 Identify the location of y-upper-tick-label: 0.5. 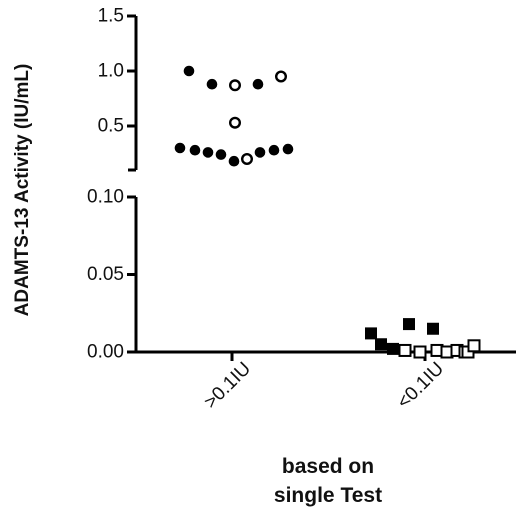
(111, 126).